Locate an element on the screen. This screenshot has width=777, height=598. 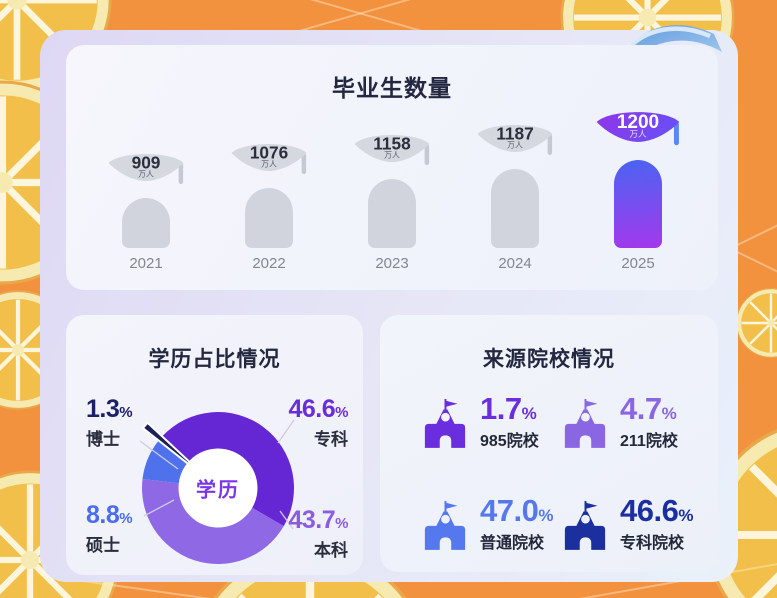
graduate-figure-2021: 909 万人 2021 is located at coordinates (146, 208).